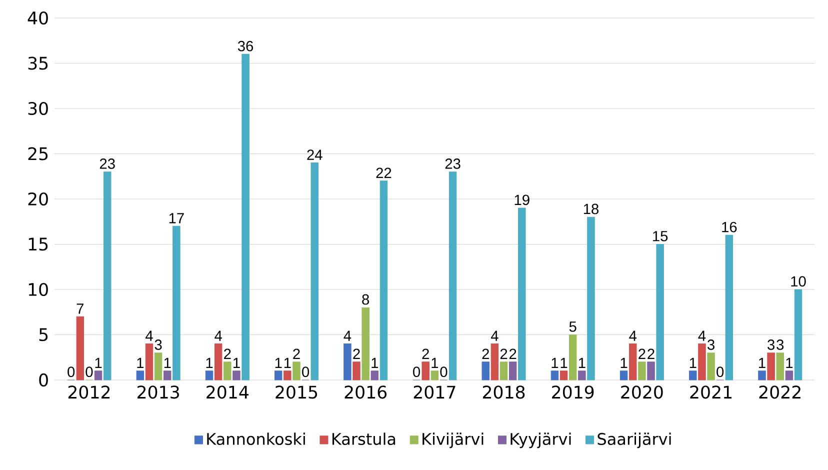 This screenshot has height=470, width=828. What do you see at coordinates (503, 392) in the screenshot?
I see `x-tick-label: 2018` at bounding box center [503, 392].